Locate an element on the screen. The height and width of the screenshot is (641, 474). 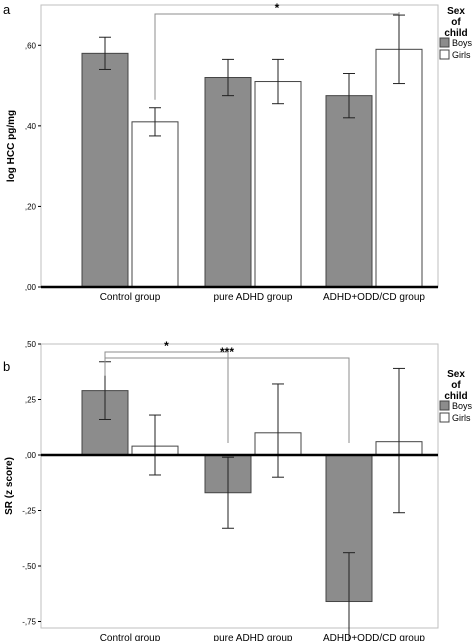
panel-label: b is located at coordinates (6, 366).